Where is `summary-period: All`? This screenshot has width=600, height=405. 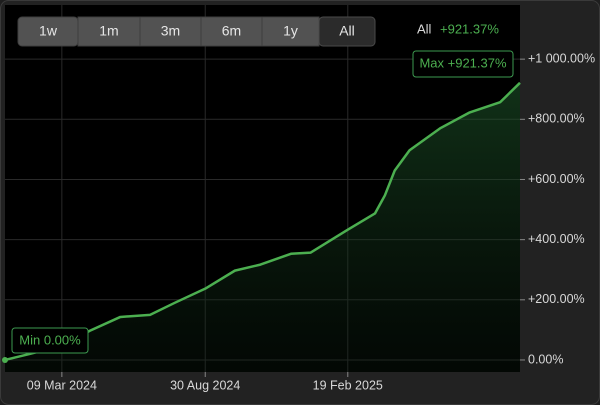 summary-period: All is located at coordinates (424, 28).